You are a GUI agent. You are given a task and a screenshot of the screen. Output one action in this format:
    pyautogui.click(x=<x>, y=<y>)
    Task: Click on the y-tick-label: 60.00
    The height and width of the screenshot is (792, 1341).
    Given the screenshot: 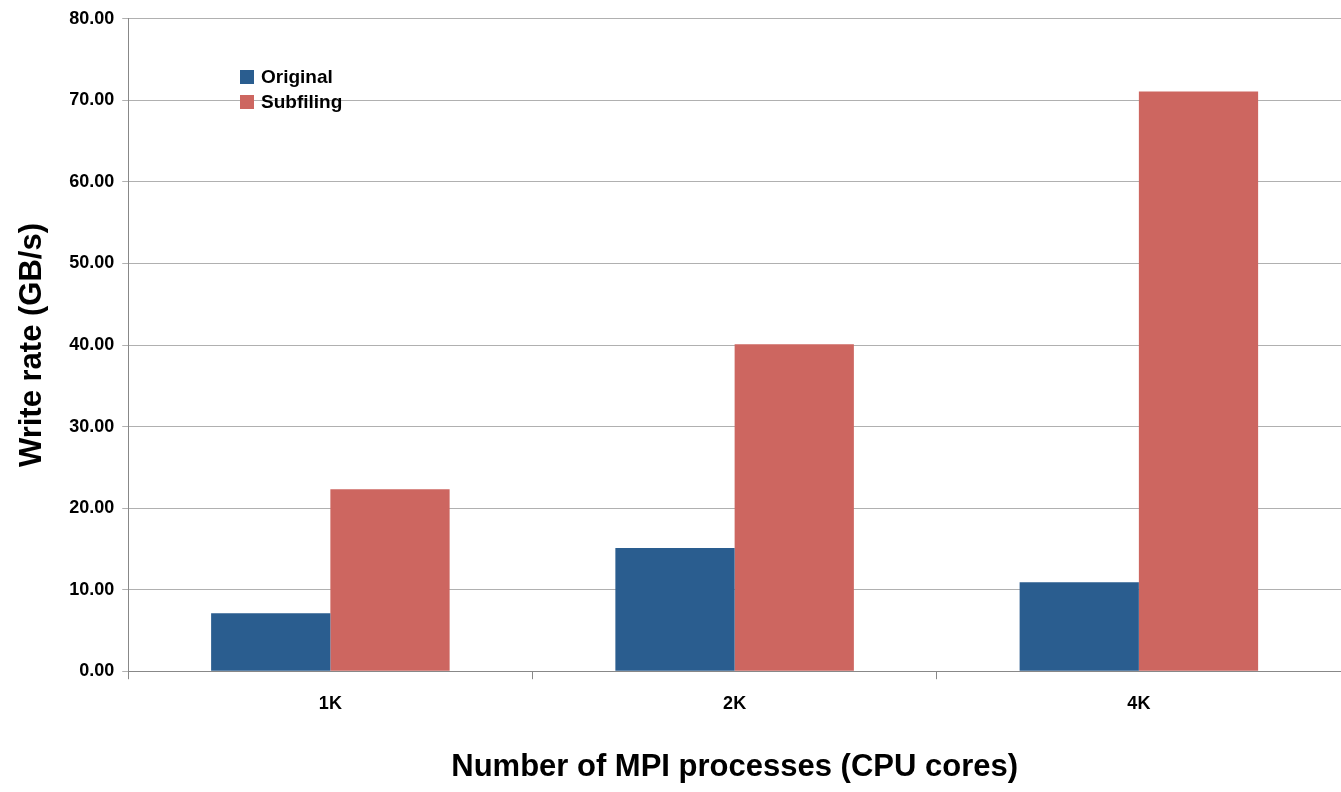 What is the action you would take?
    pyautogui.click(x=92, y=180)
    